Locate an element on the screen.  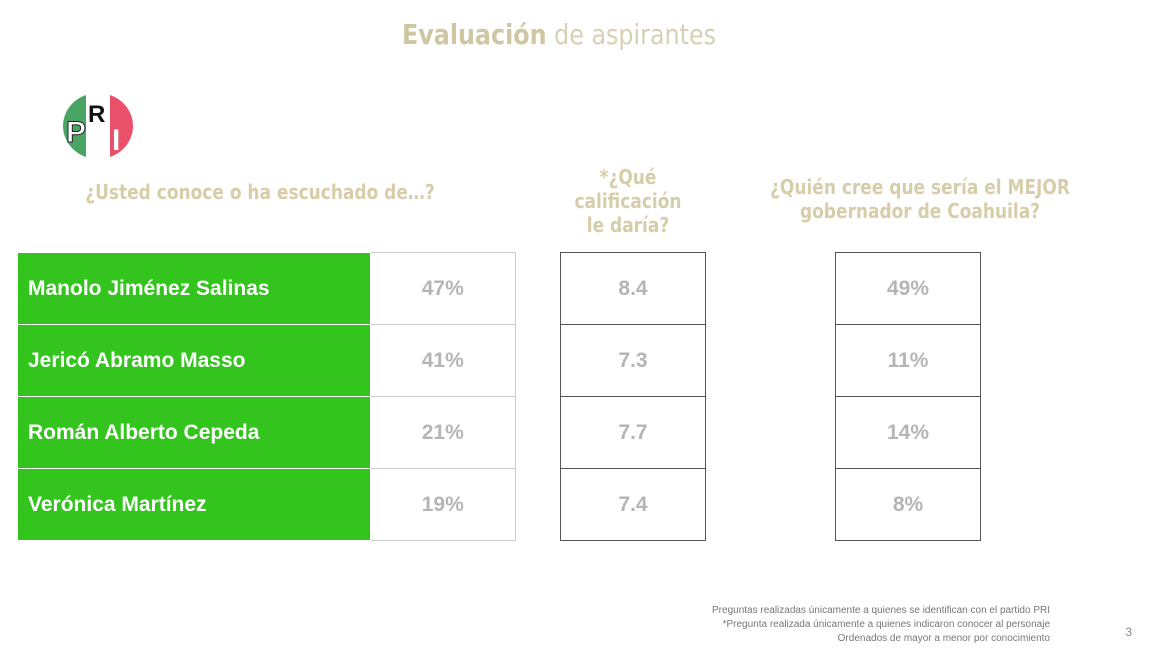
table-row: 7.3 is located at coordinates (633, 360).